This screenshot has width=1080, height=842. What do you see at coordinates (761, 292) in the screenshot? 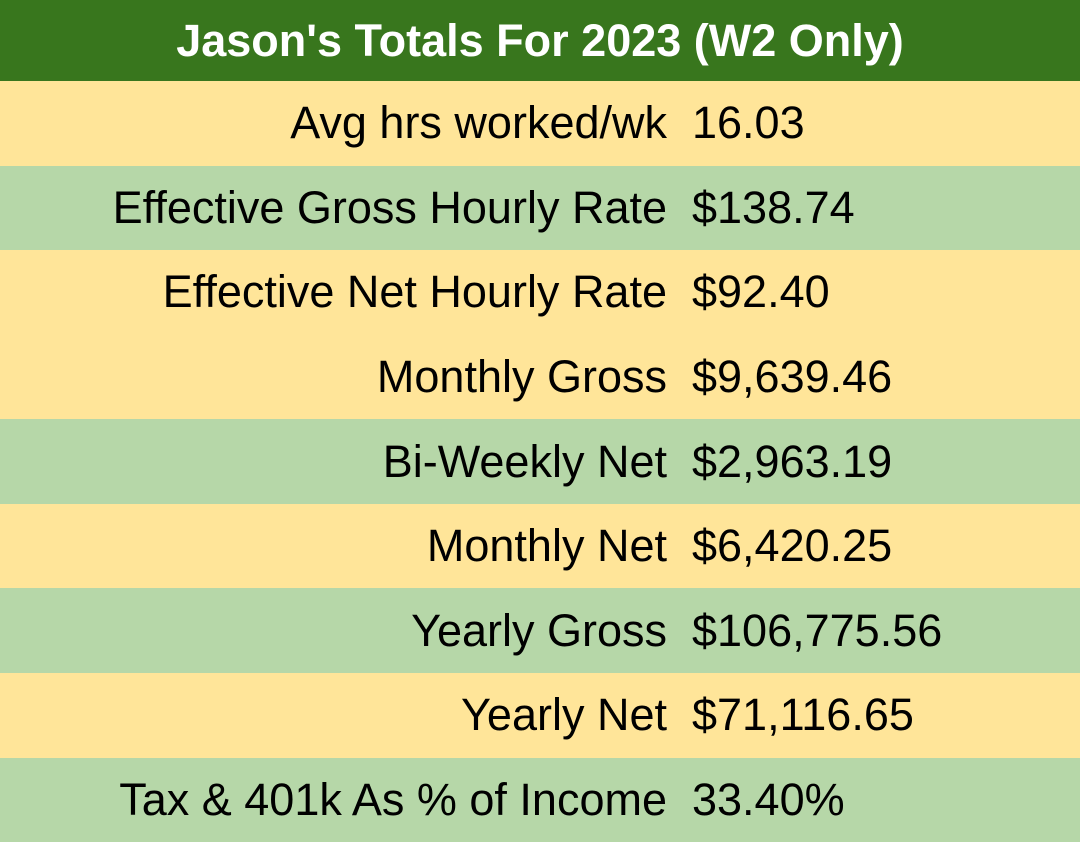
I see `row-value-cell: $92.40` at bounding box center [761, 292].